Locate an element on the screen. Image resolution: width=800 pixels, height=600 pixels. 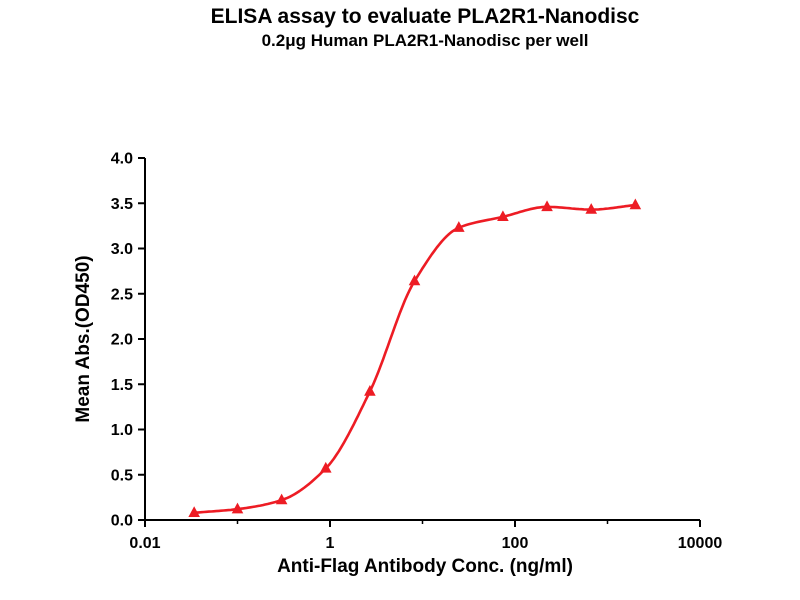
y-tick-label: 1.0 is located at coordinates (122, 430).